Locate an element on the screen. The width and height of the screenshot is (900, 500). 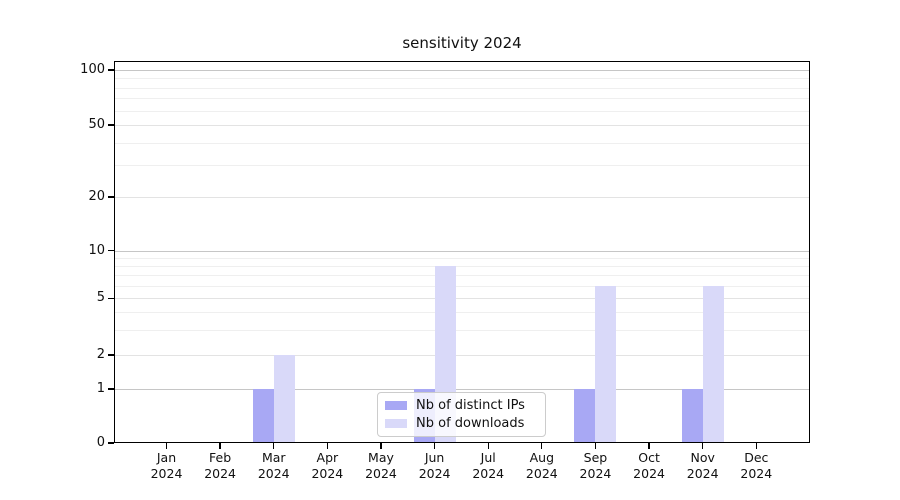
y-tick-label: 0 is located at coordinates (100, 442).